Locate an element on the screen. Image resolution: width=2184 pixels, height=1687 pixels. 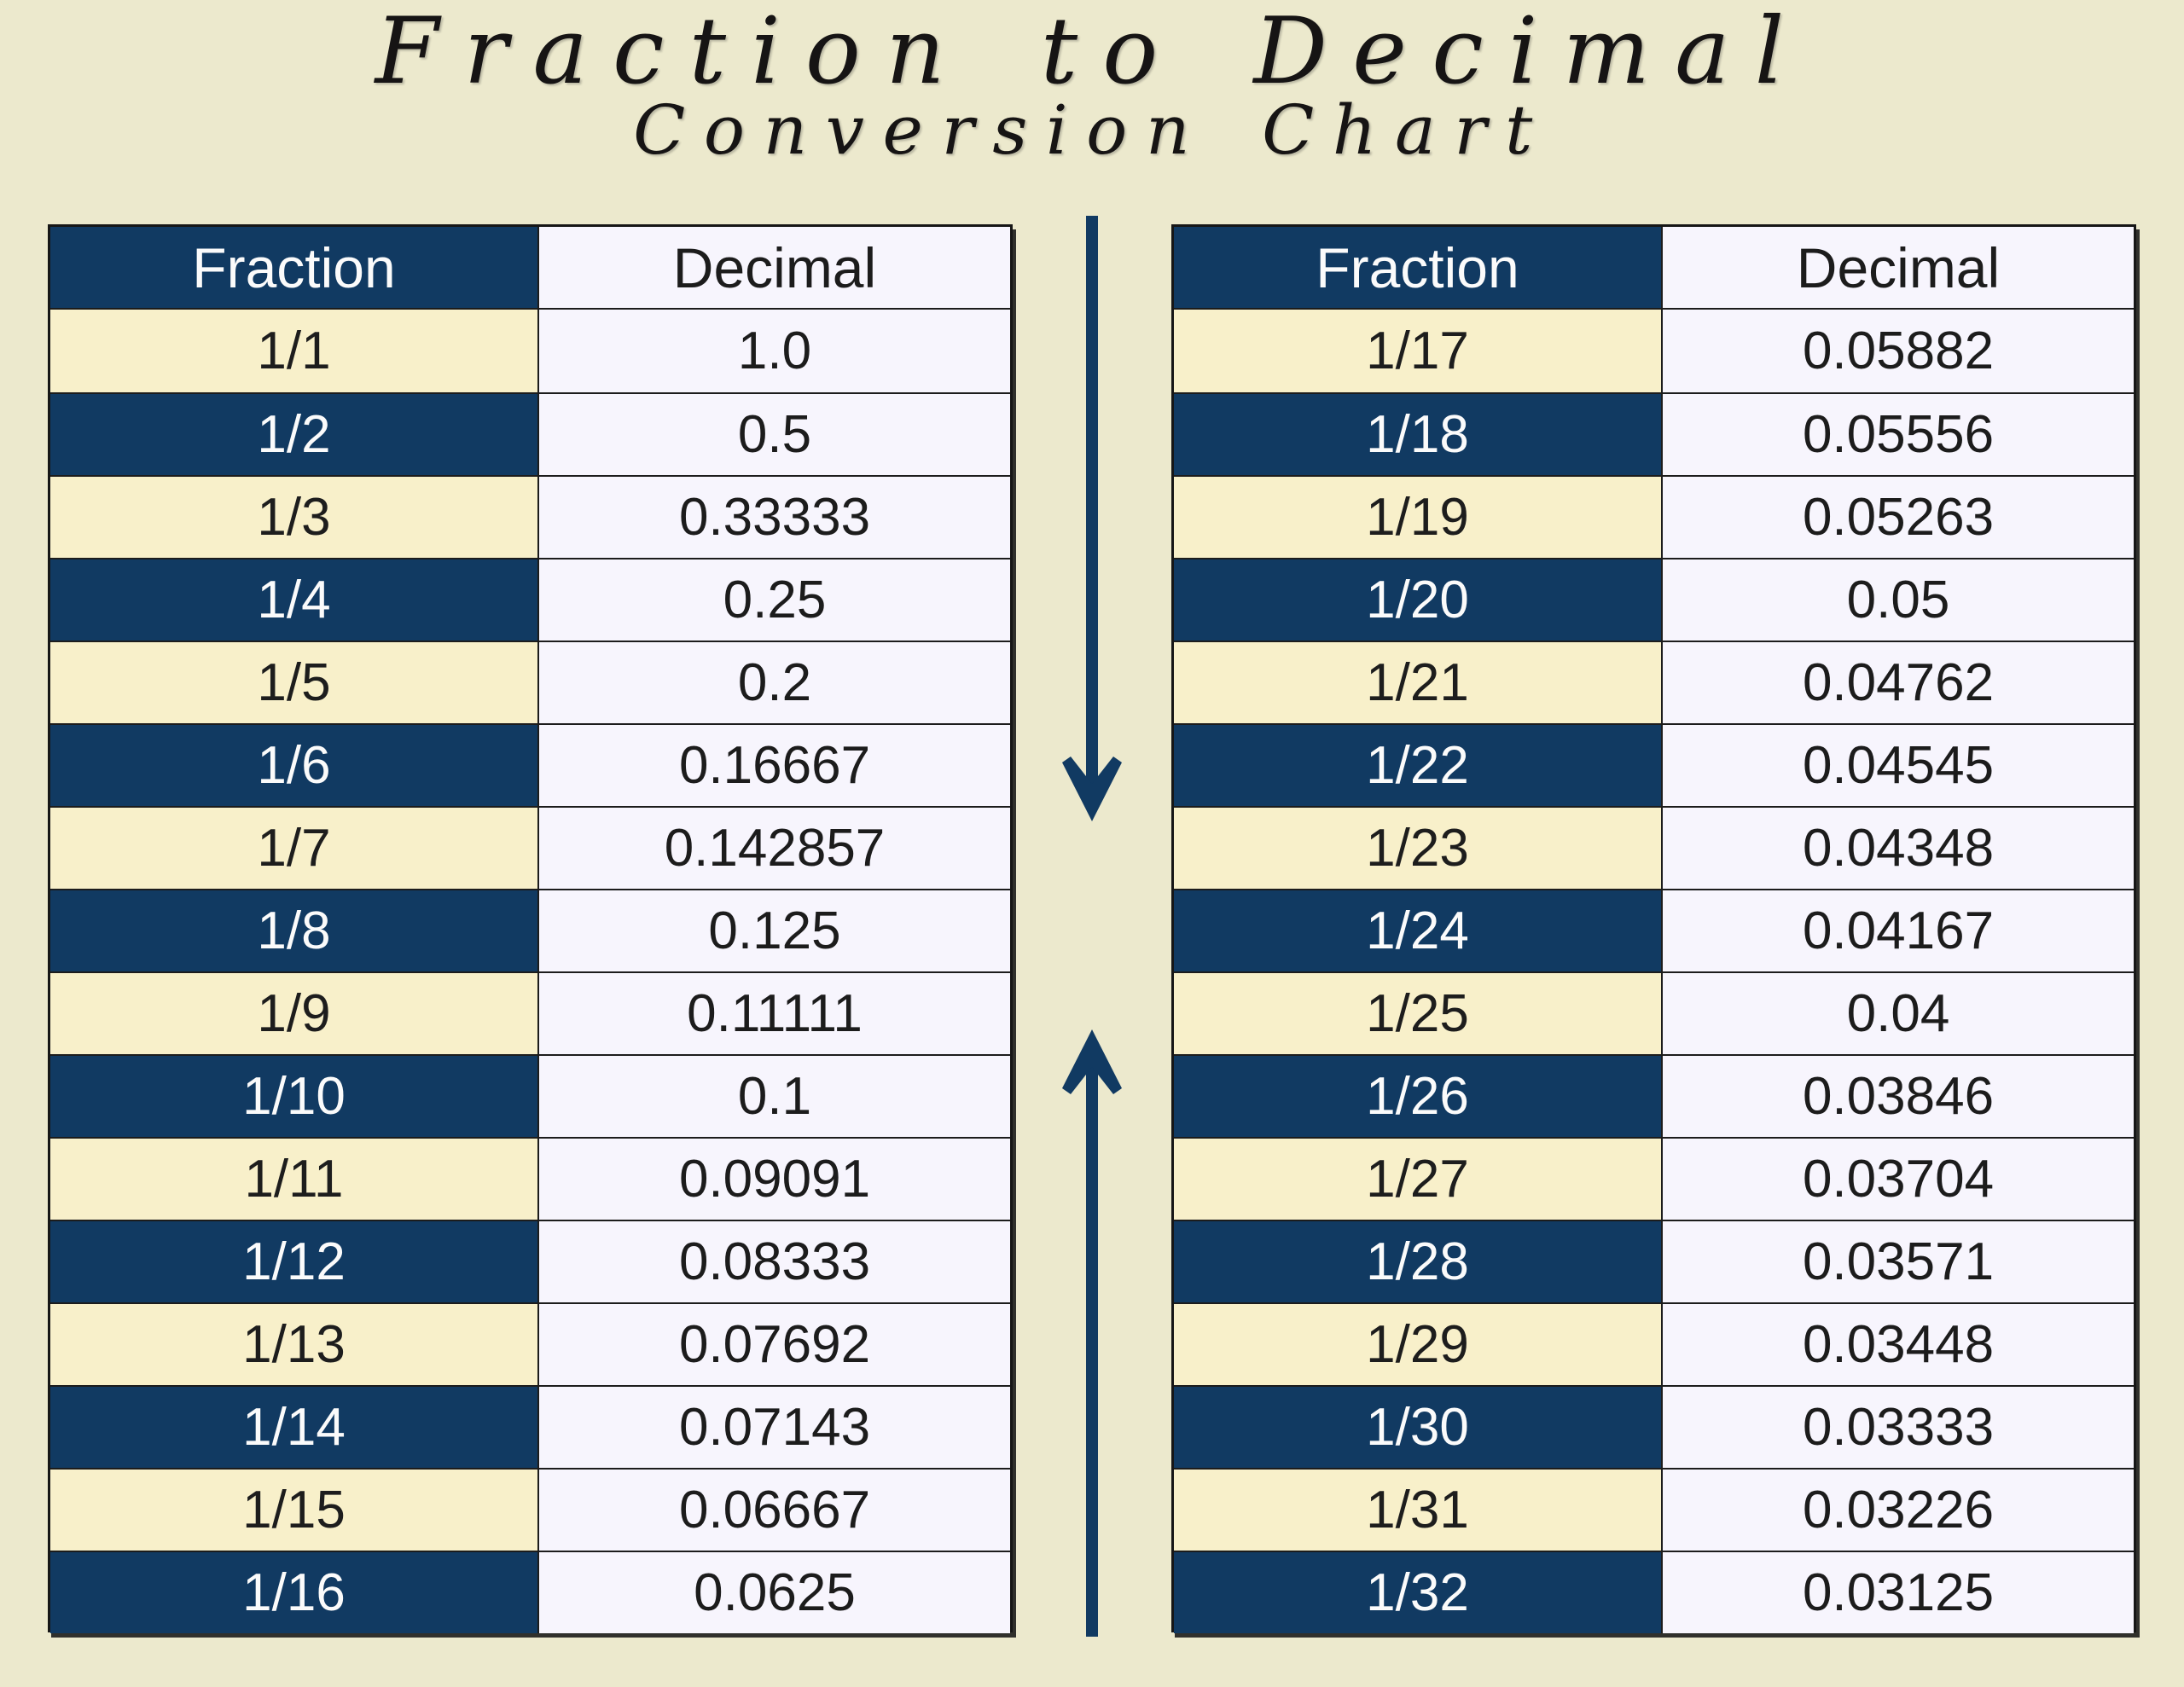
table-row: 1/14 0.07143 is located at coordinates (530, 1427).